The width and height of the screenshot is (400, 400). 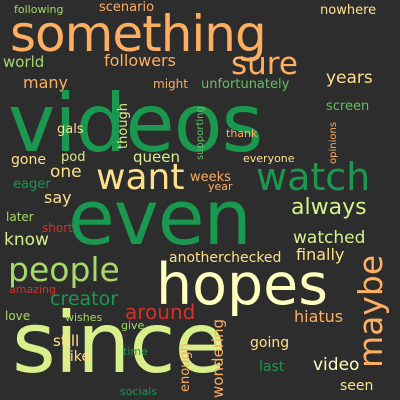 I want to click on word-finally: finally, so click(x=320, y=254).